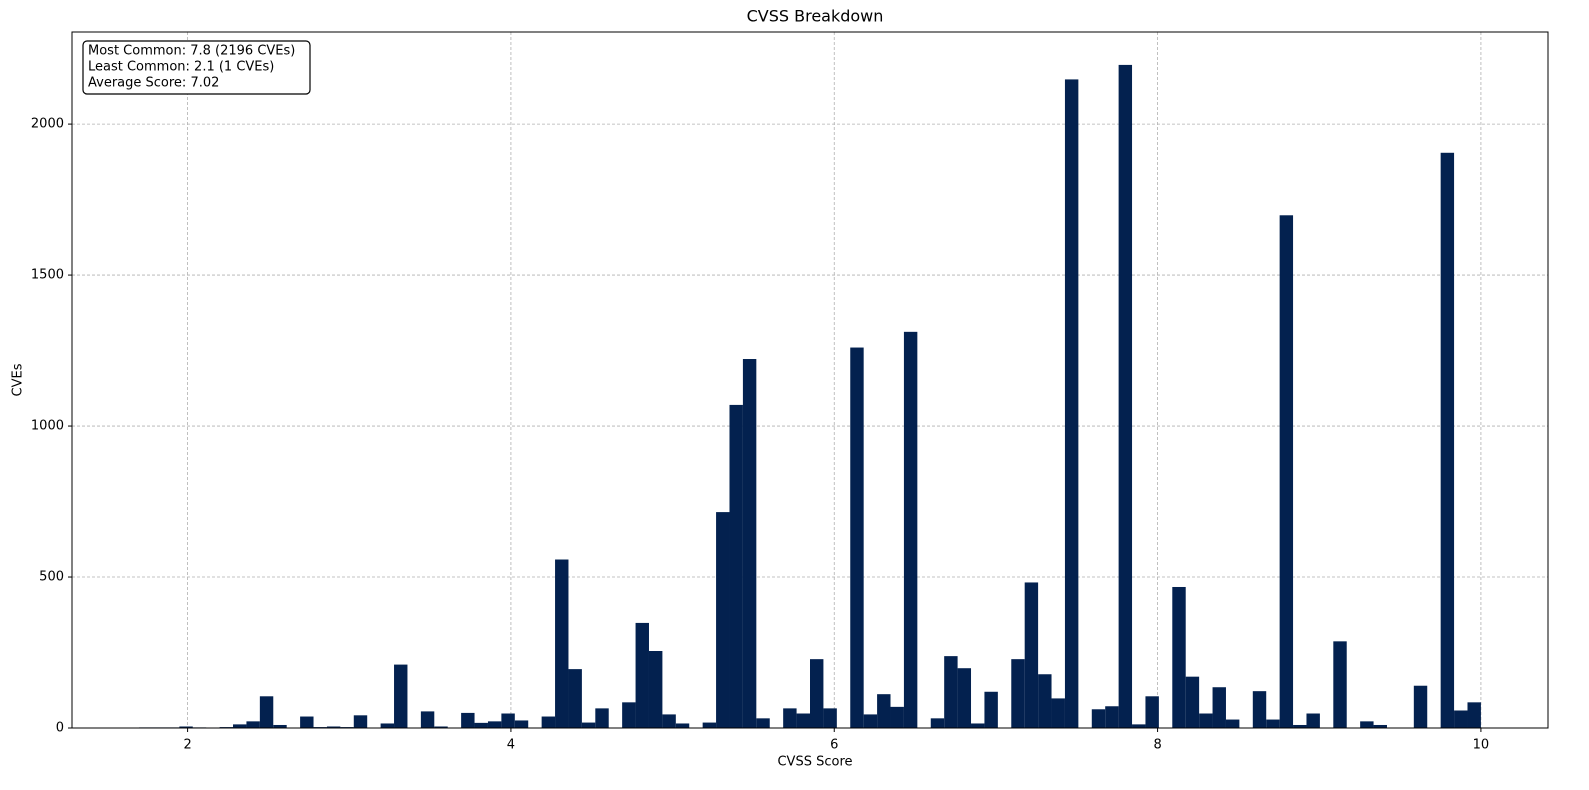 The width and height of the screenshot is (1589, 790). What do you see at coordinates (1481, 745) in the screenshot?
I see `x-tick-label: 10` at bounding box center [1481, 745].